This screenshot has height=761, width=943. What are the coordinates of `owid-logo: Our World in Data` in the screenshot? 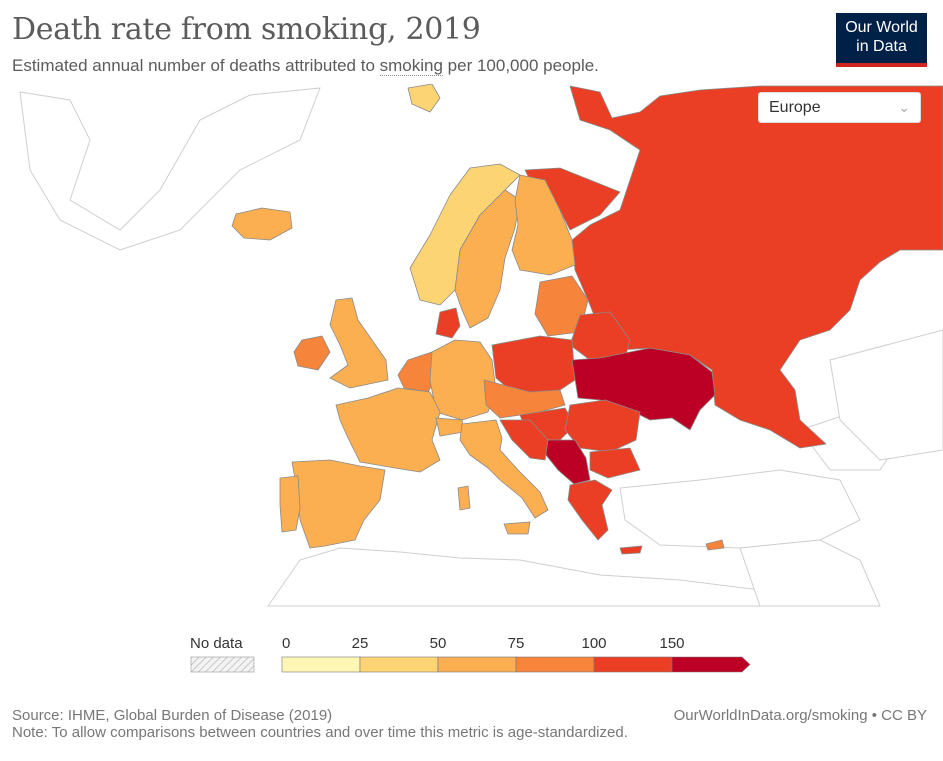 It's located at (881, 40).